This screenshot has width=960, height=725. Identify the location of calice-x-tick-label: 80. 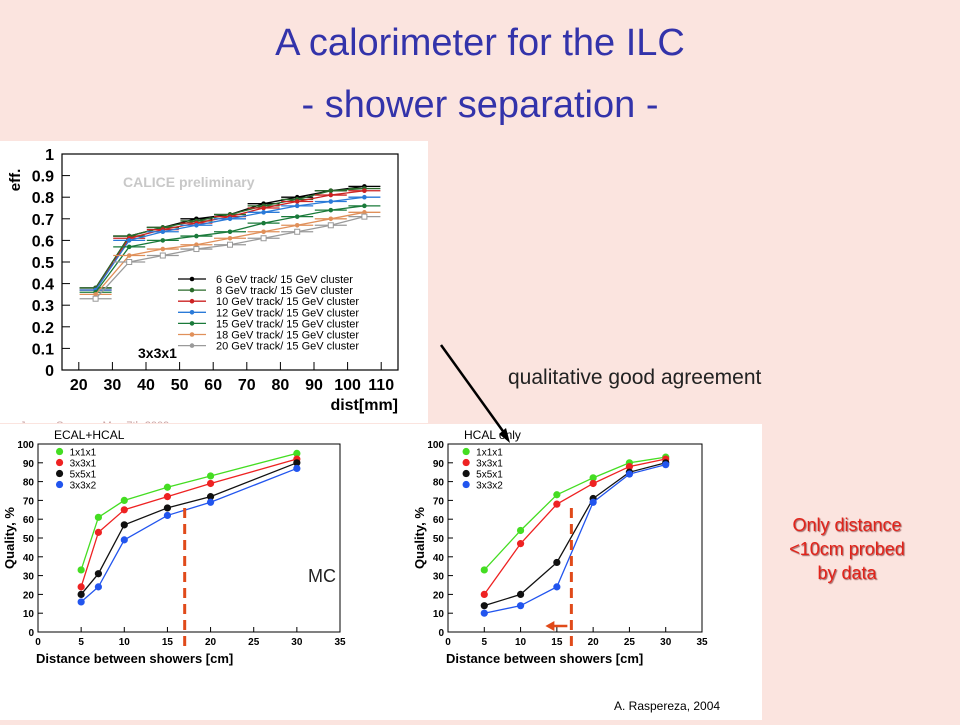
(281, 385).